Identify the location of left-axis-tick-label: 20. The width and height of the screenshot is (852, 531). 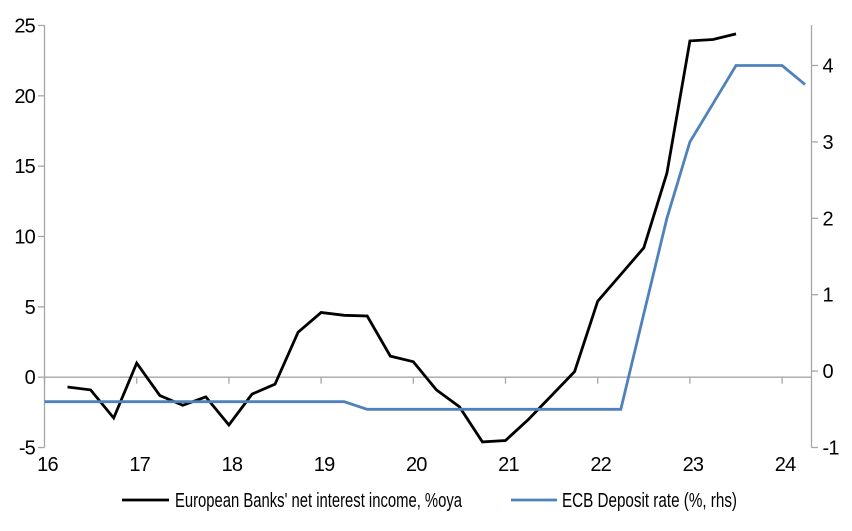
(24, 97).